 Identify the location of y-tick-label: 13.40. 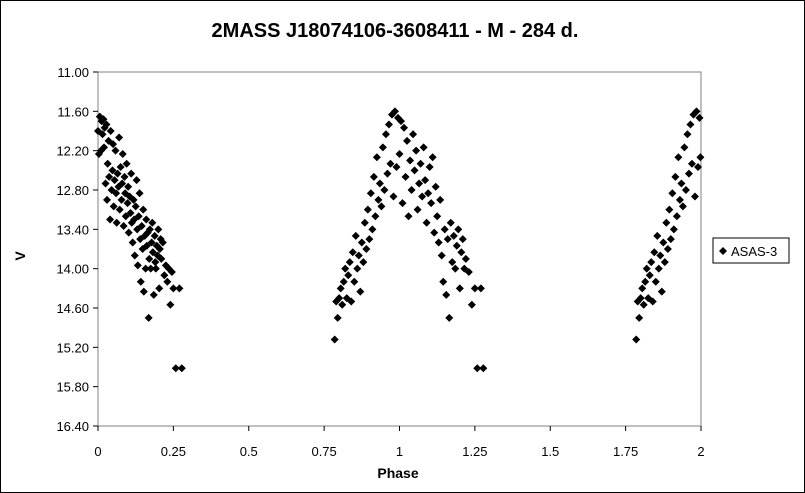
(72, 229).